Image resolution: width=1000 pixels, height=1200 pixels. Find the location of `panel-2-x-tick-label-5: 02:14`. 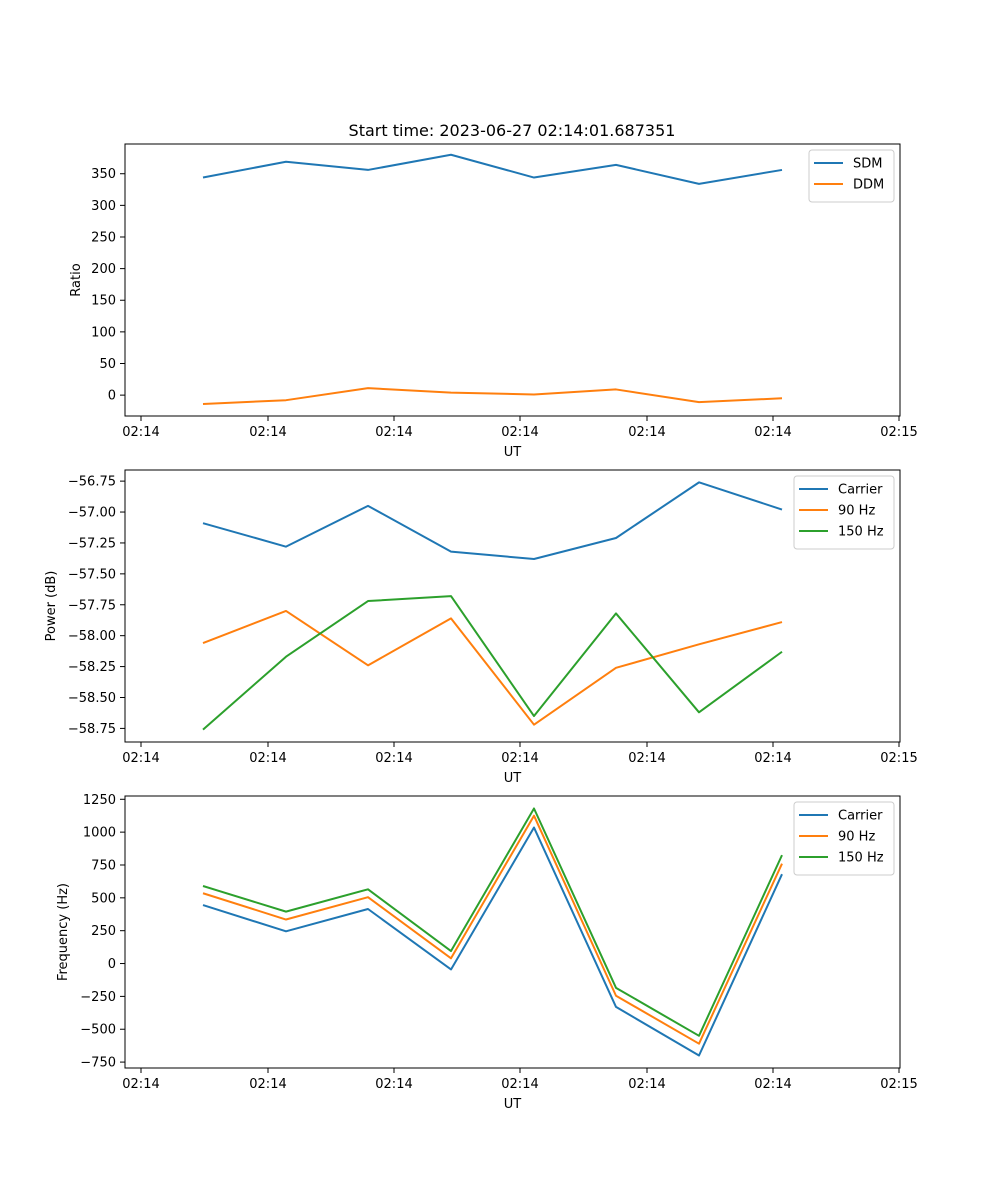

panel-2-x-tick-label-5: 02:14 is located at coordinates (646, 758).